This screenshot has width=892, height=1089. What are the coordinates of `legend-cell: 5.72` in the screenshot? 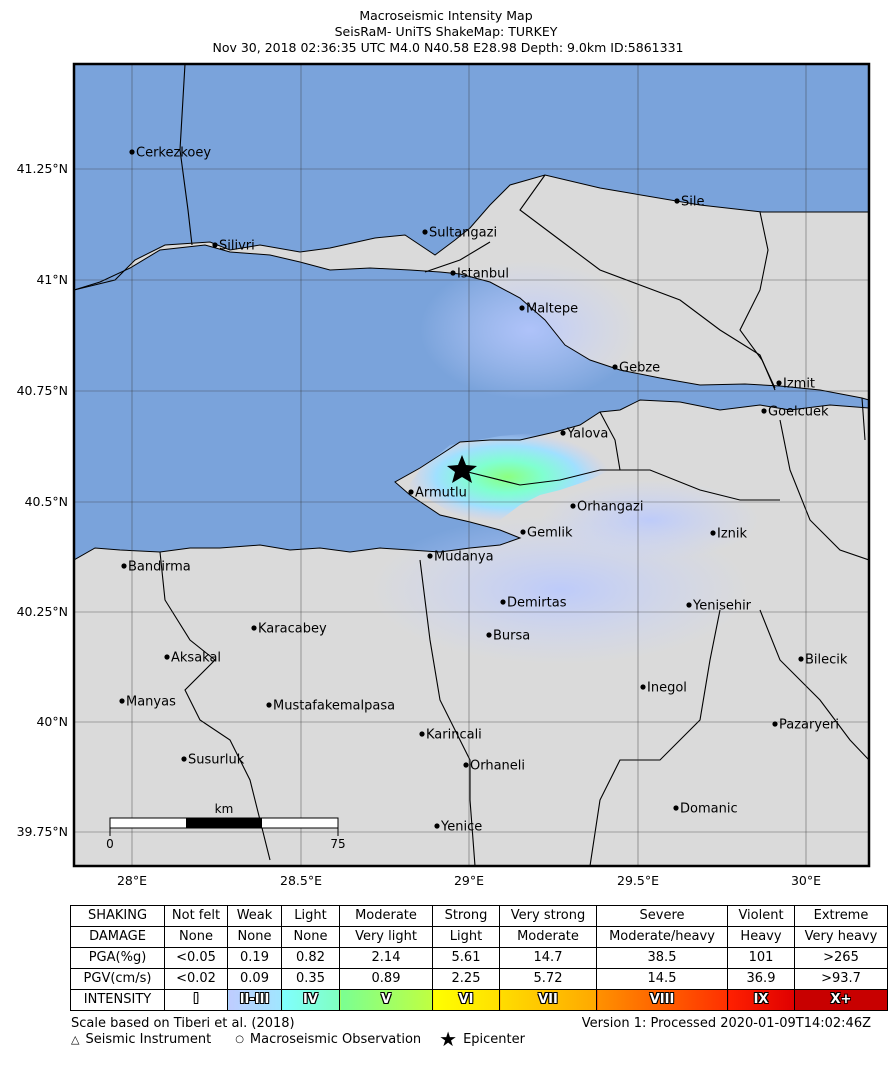 It's located at (548, 979).